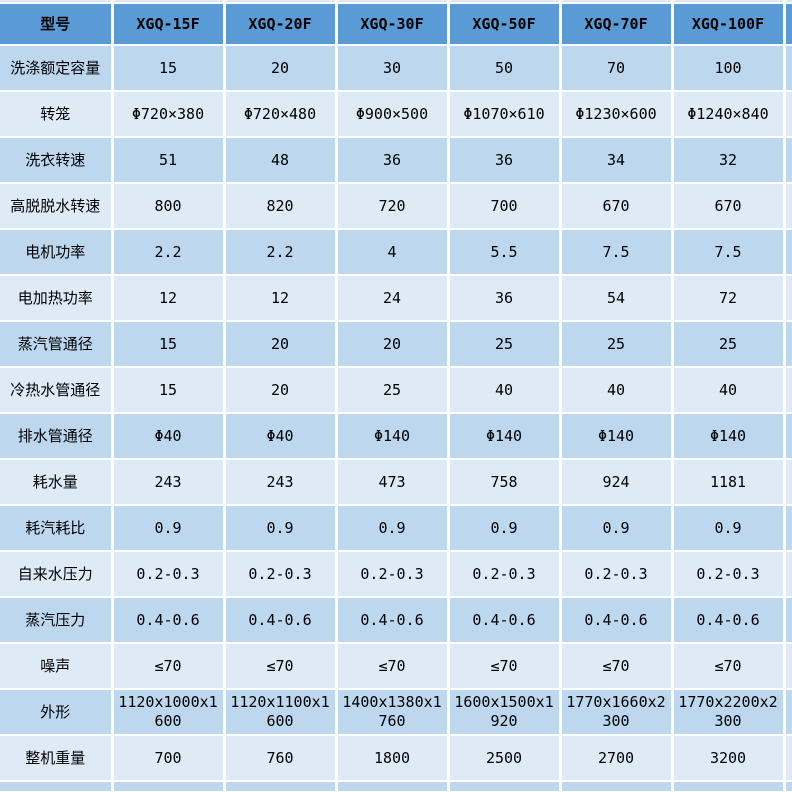  Describe the element at coordinates (728, 390) in the screenshot. I see `value-cell: 40` at that location.